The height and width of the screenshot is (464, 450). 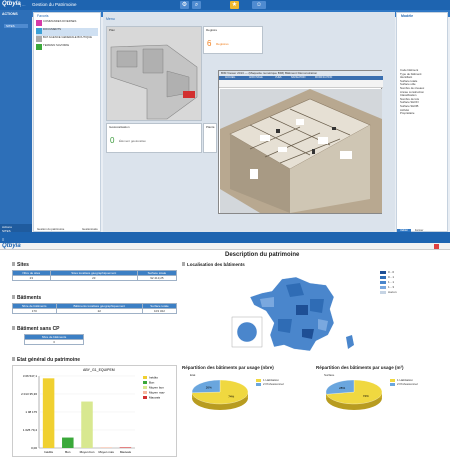 I want to click on top-statusbar, so click(x=225, y=234).